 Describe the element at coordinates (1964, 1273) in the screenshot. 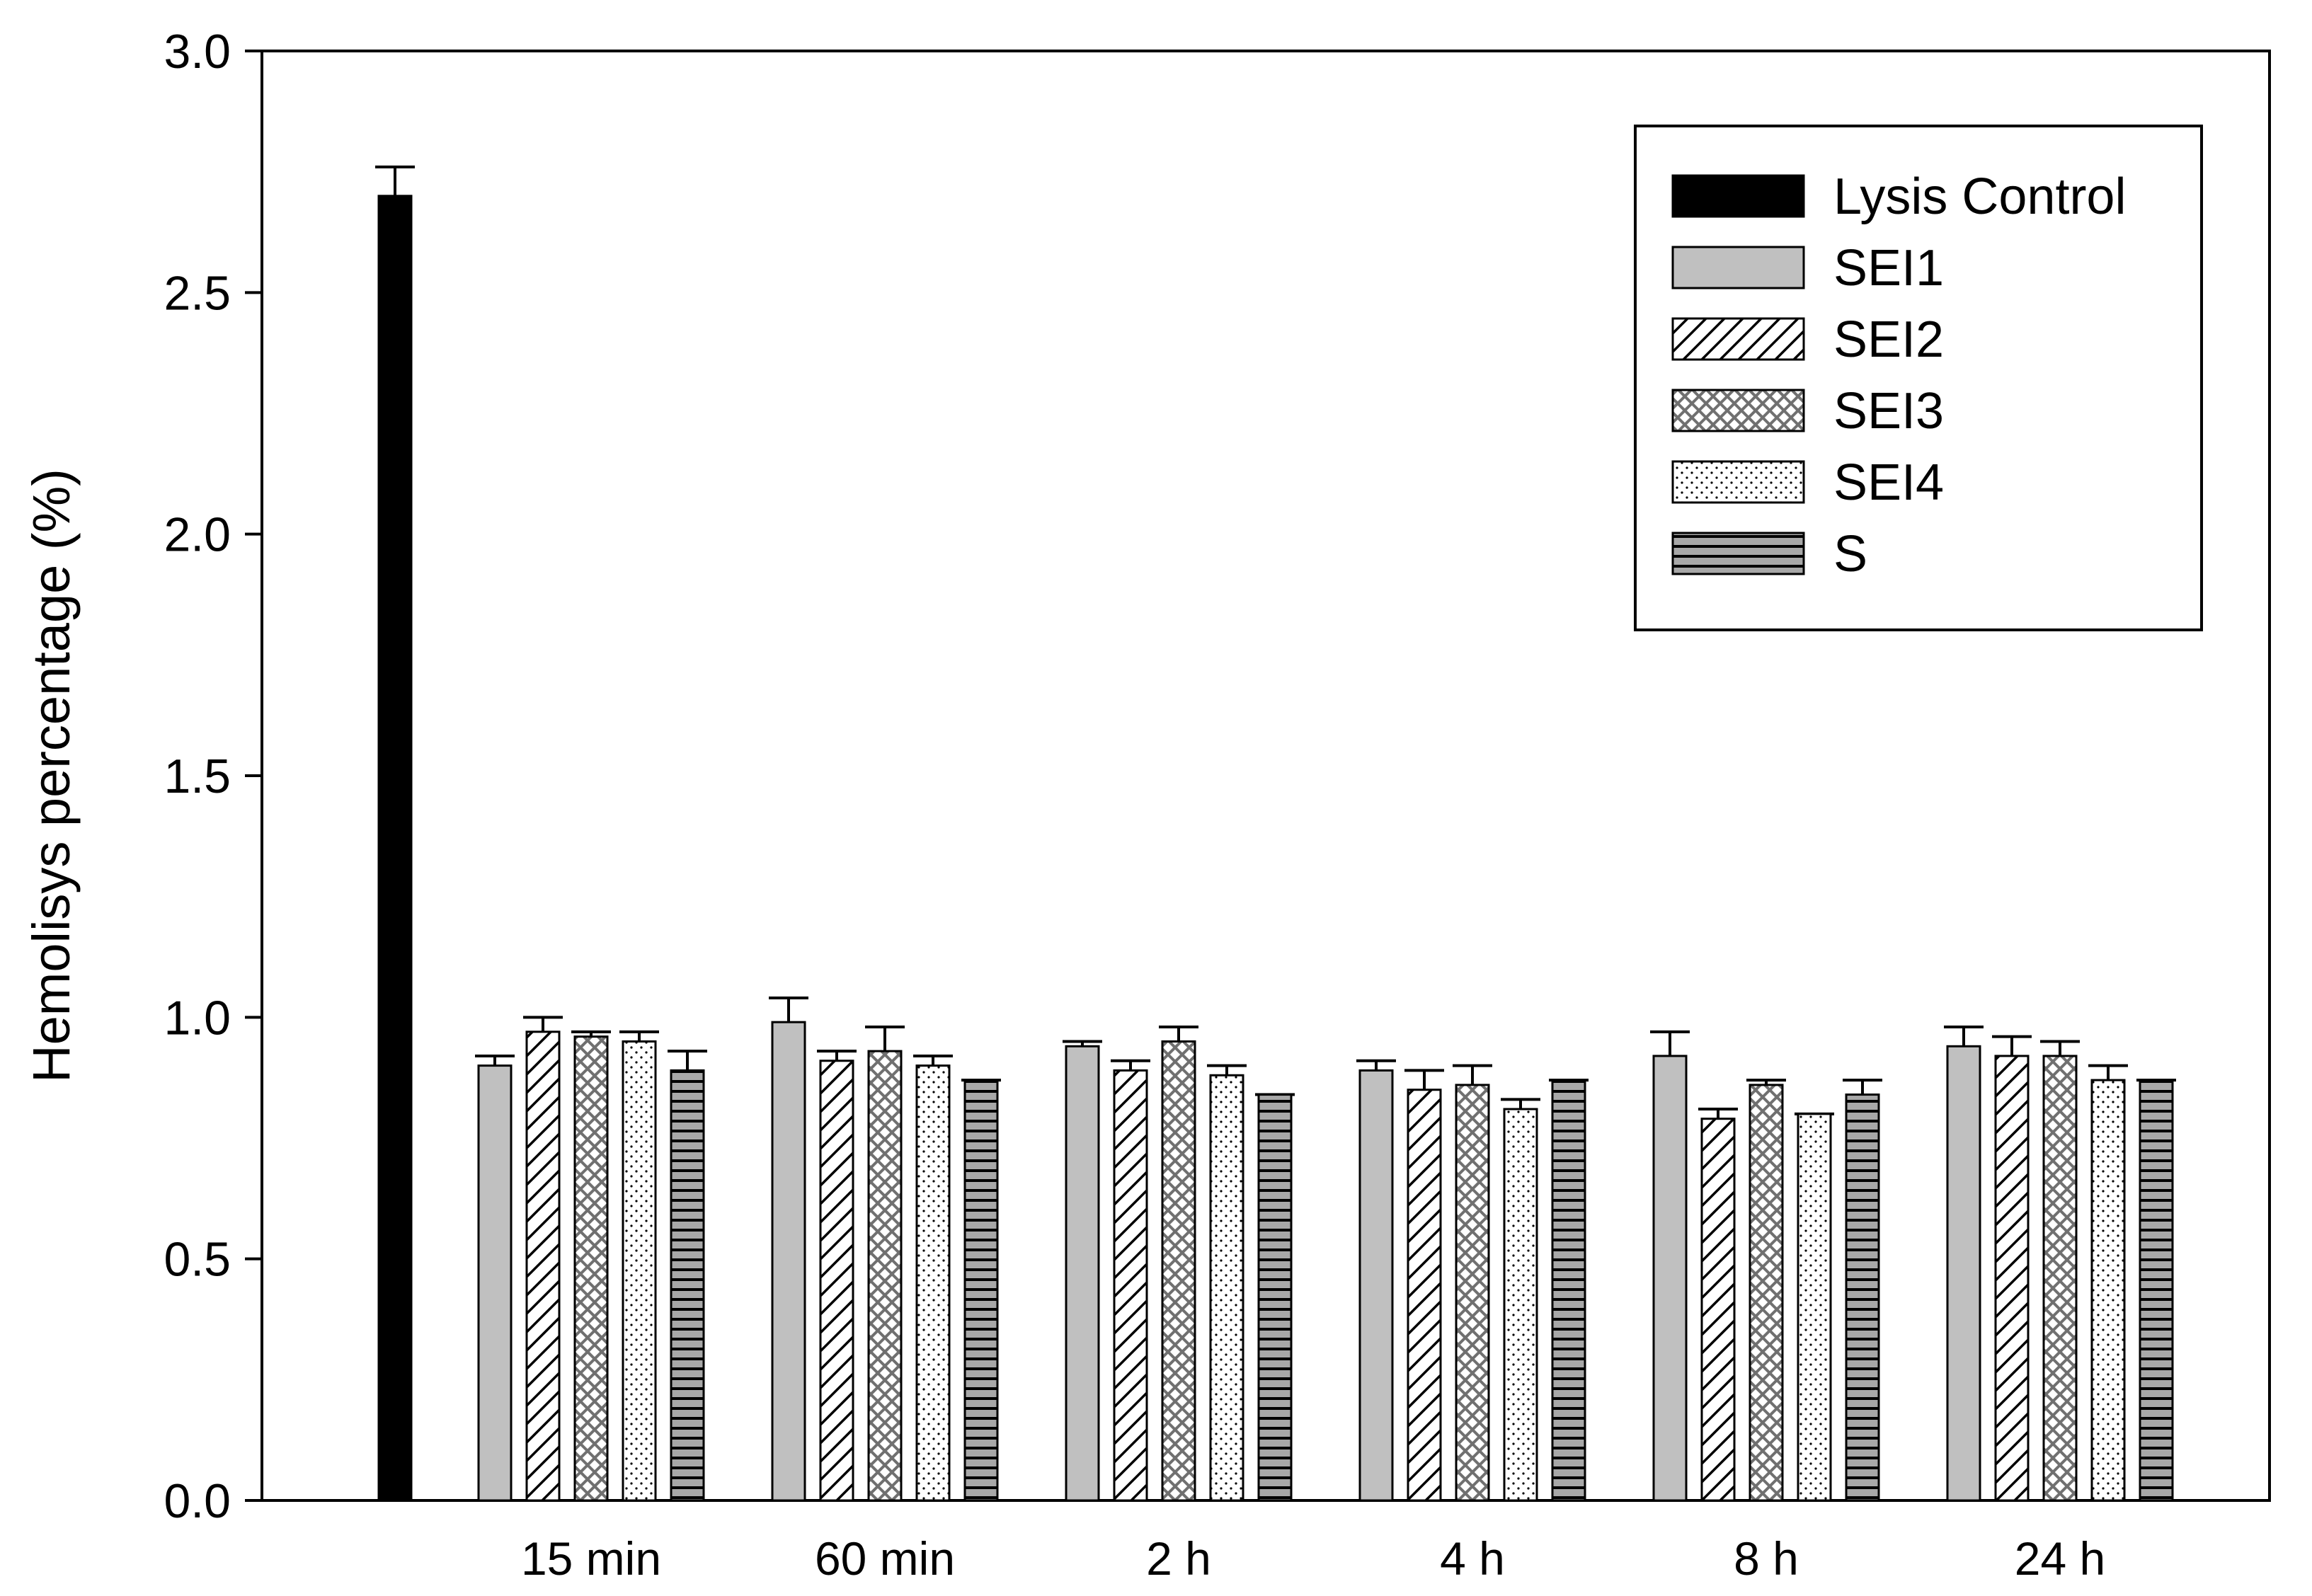

I see `bar-sei1-24h` at that location.